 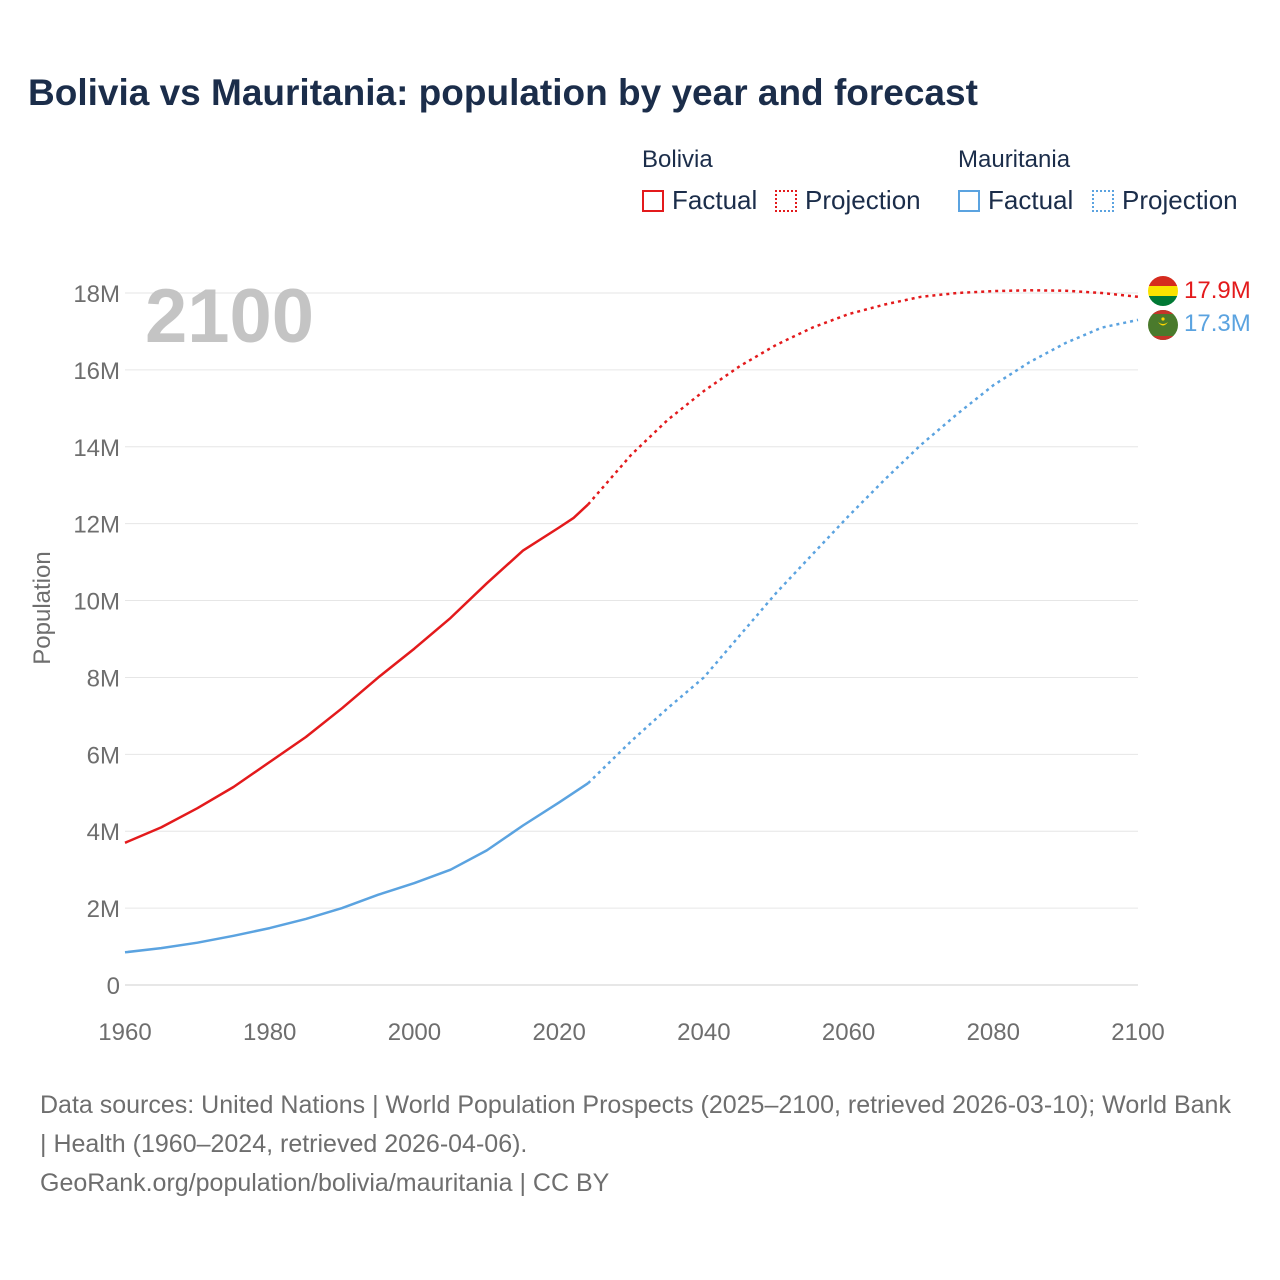 What do you see at coordinates (96, 294) in the screenshot?
I see `y-tick-label: 18M` at bounding box center [96, 294].